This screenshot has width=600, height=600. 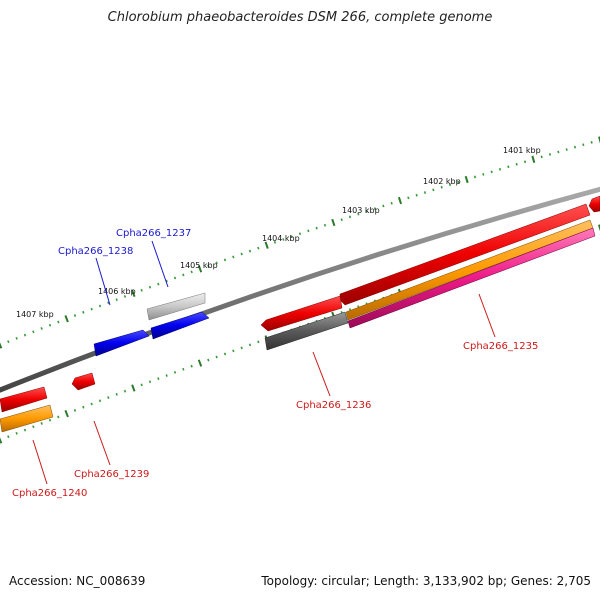 What do you see at coordinates (153, 233) in the screenshot?
I see `gene-label-1237: Cpha266_1237` at bounding box center [153, 233].